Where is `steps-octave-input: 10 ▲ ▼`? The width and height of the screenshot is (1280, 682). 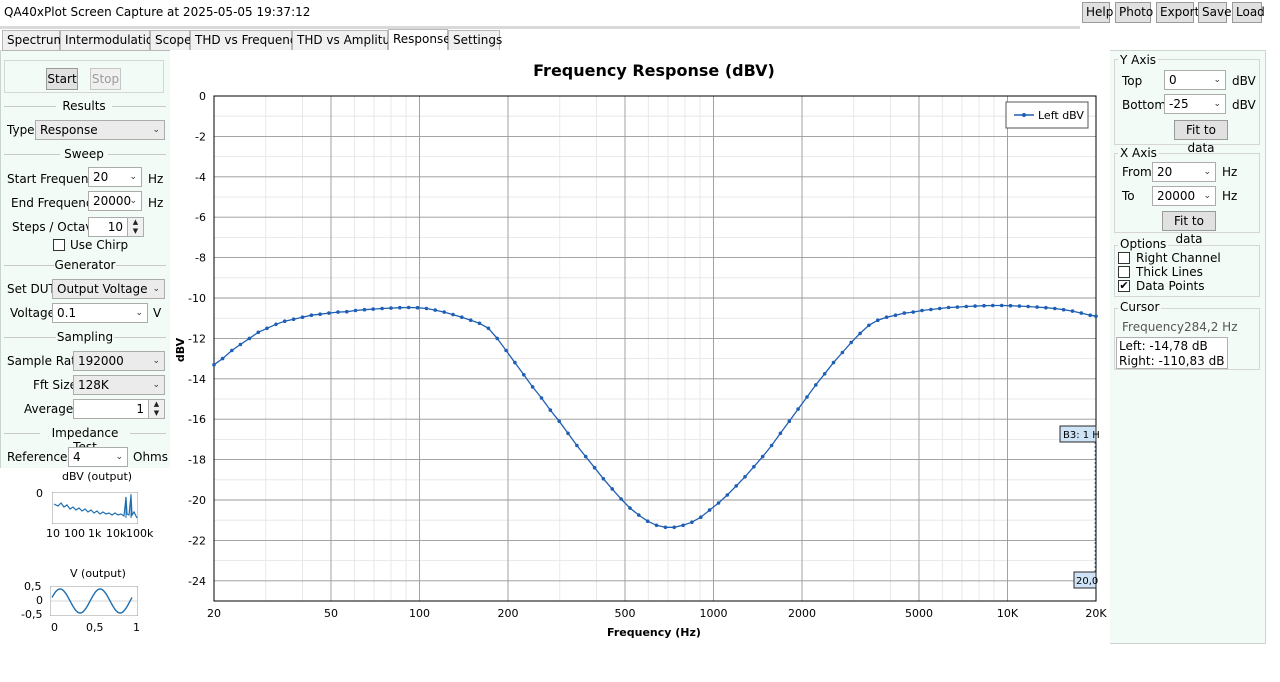 steps-octave-input: 10 ▲ ▼ is located at coordinates (116, 227).